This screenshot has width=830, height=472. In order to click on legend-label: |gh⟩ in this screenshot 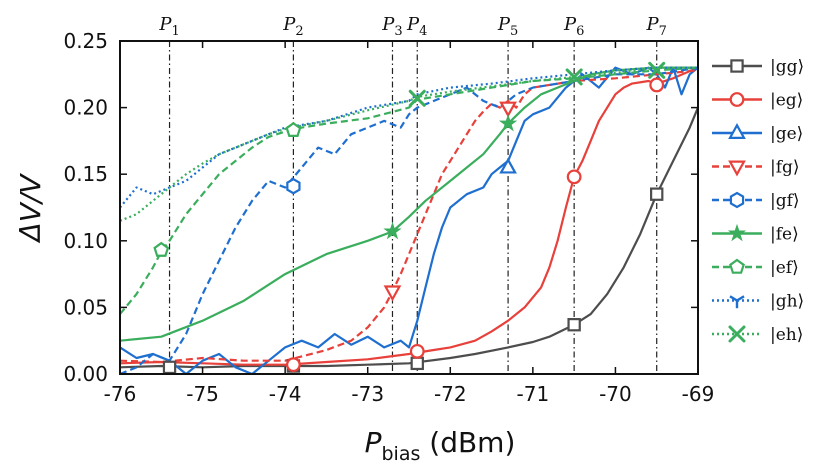, I will do `click(787, 302)`.